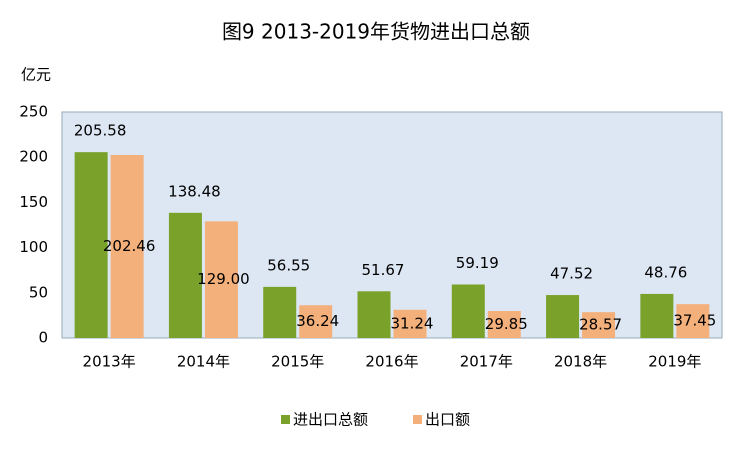 The image size is (751, 451). I want to click on data-label: 29.85, so click(506, 324).